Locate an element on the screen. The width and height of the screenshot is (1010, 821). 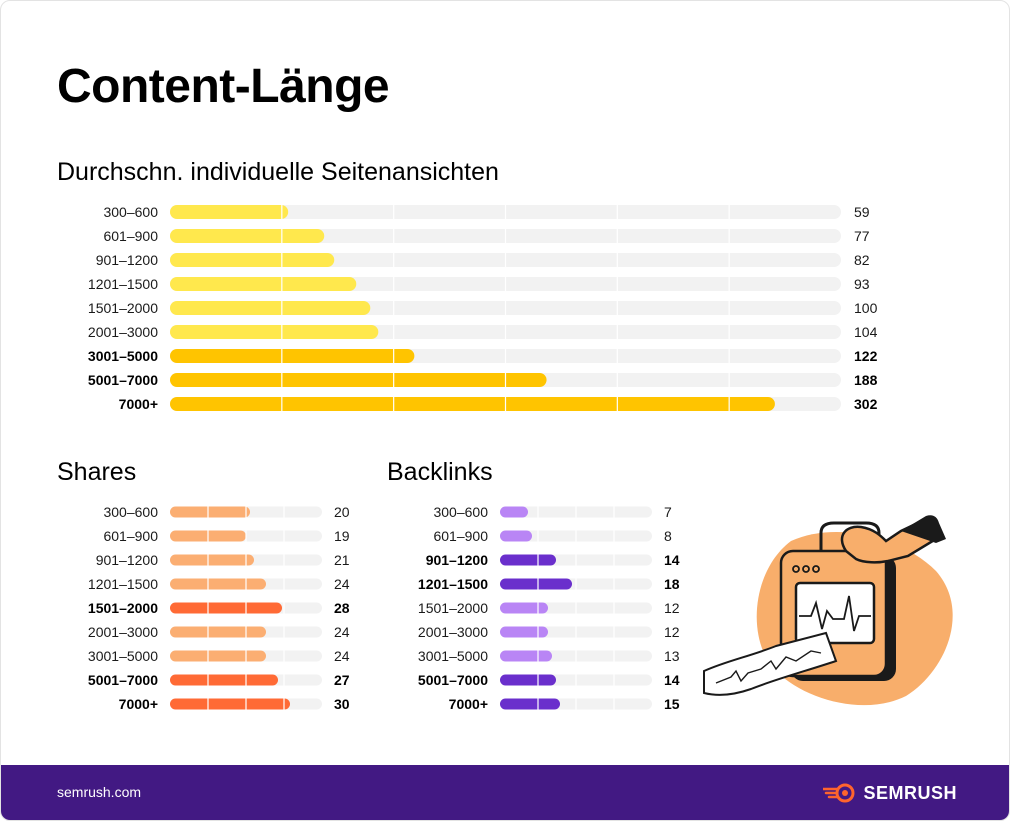
backlinks-category-label: 601–900 is located at coordinates (460, 536).